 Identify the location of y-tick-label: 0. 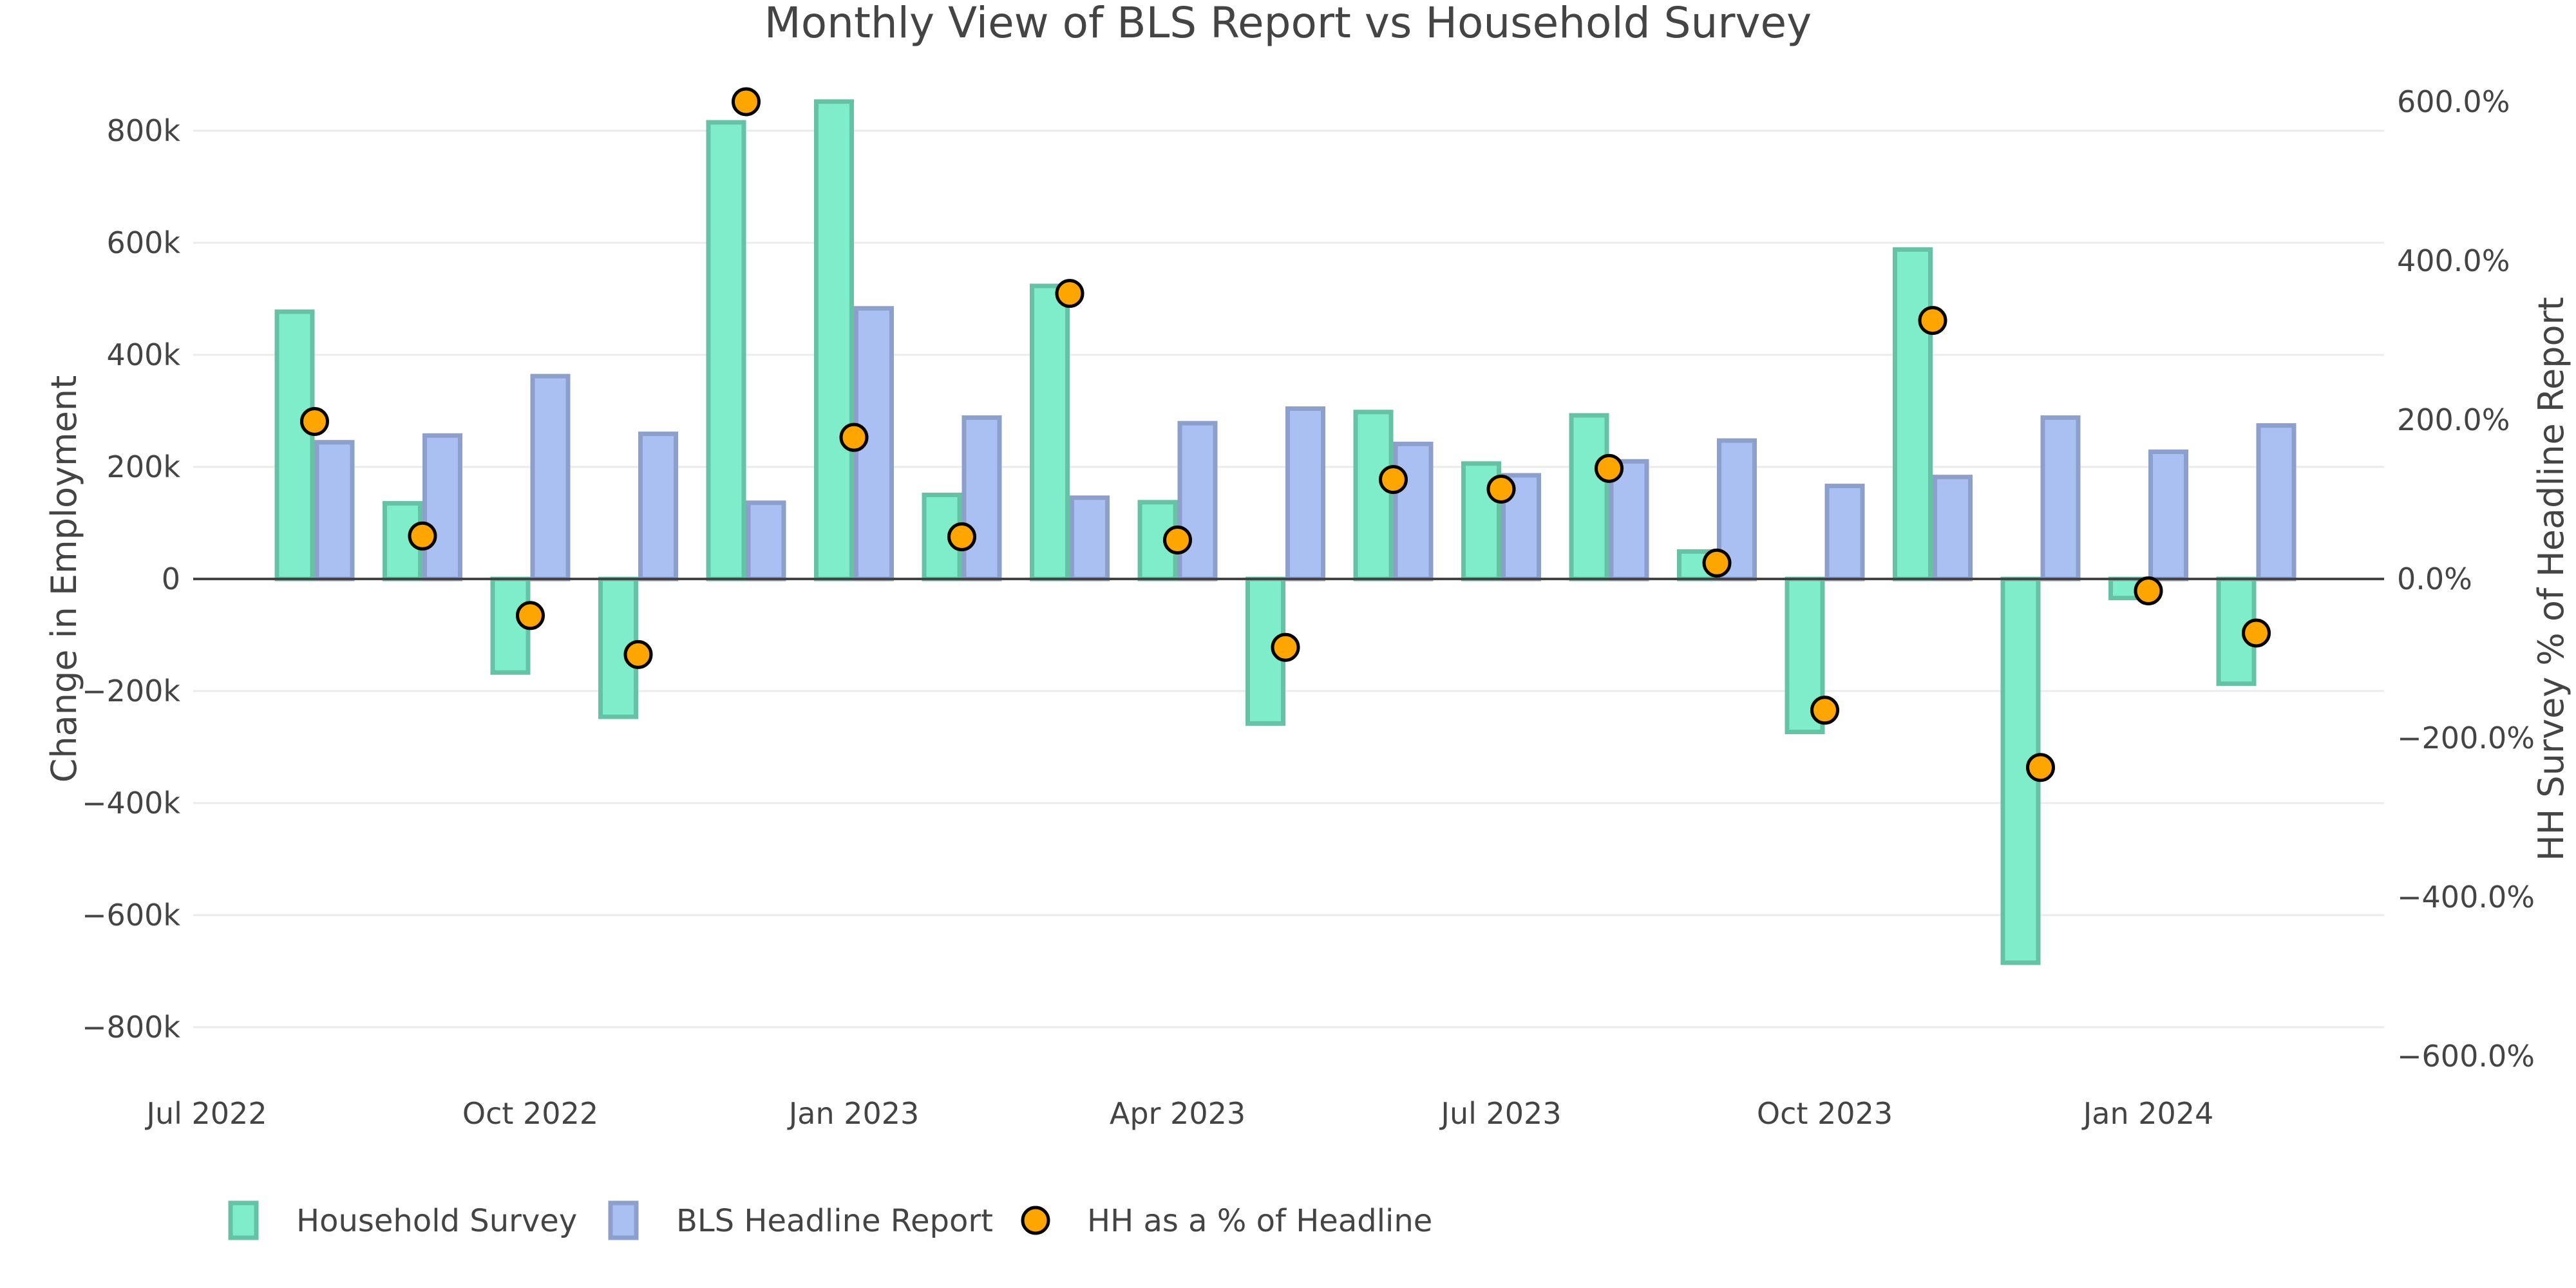
(171, 579).